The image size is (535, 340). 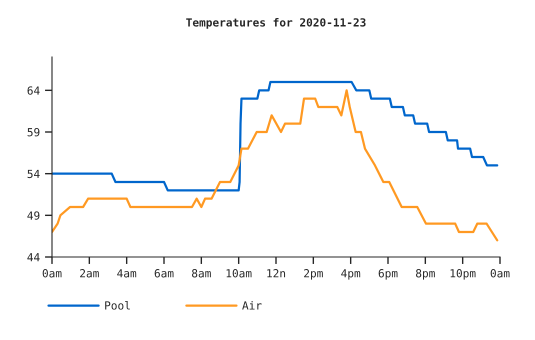 I want to click on x-tick-label: 10am, so click(x=239, y=273).